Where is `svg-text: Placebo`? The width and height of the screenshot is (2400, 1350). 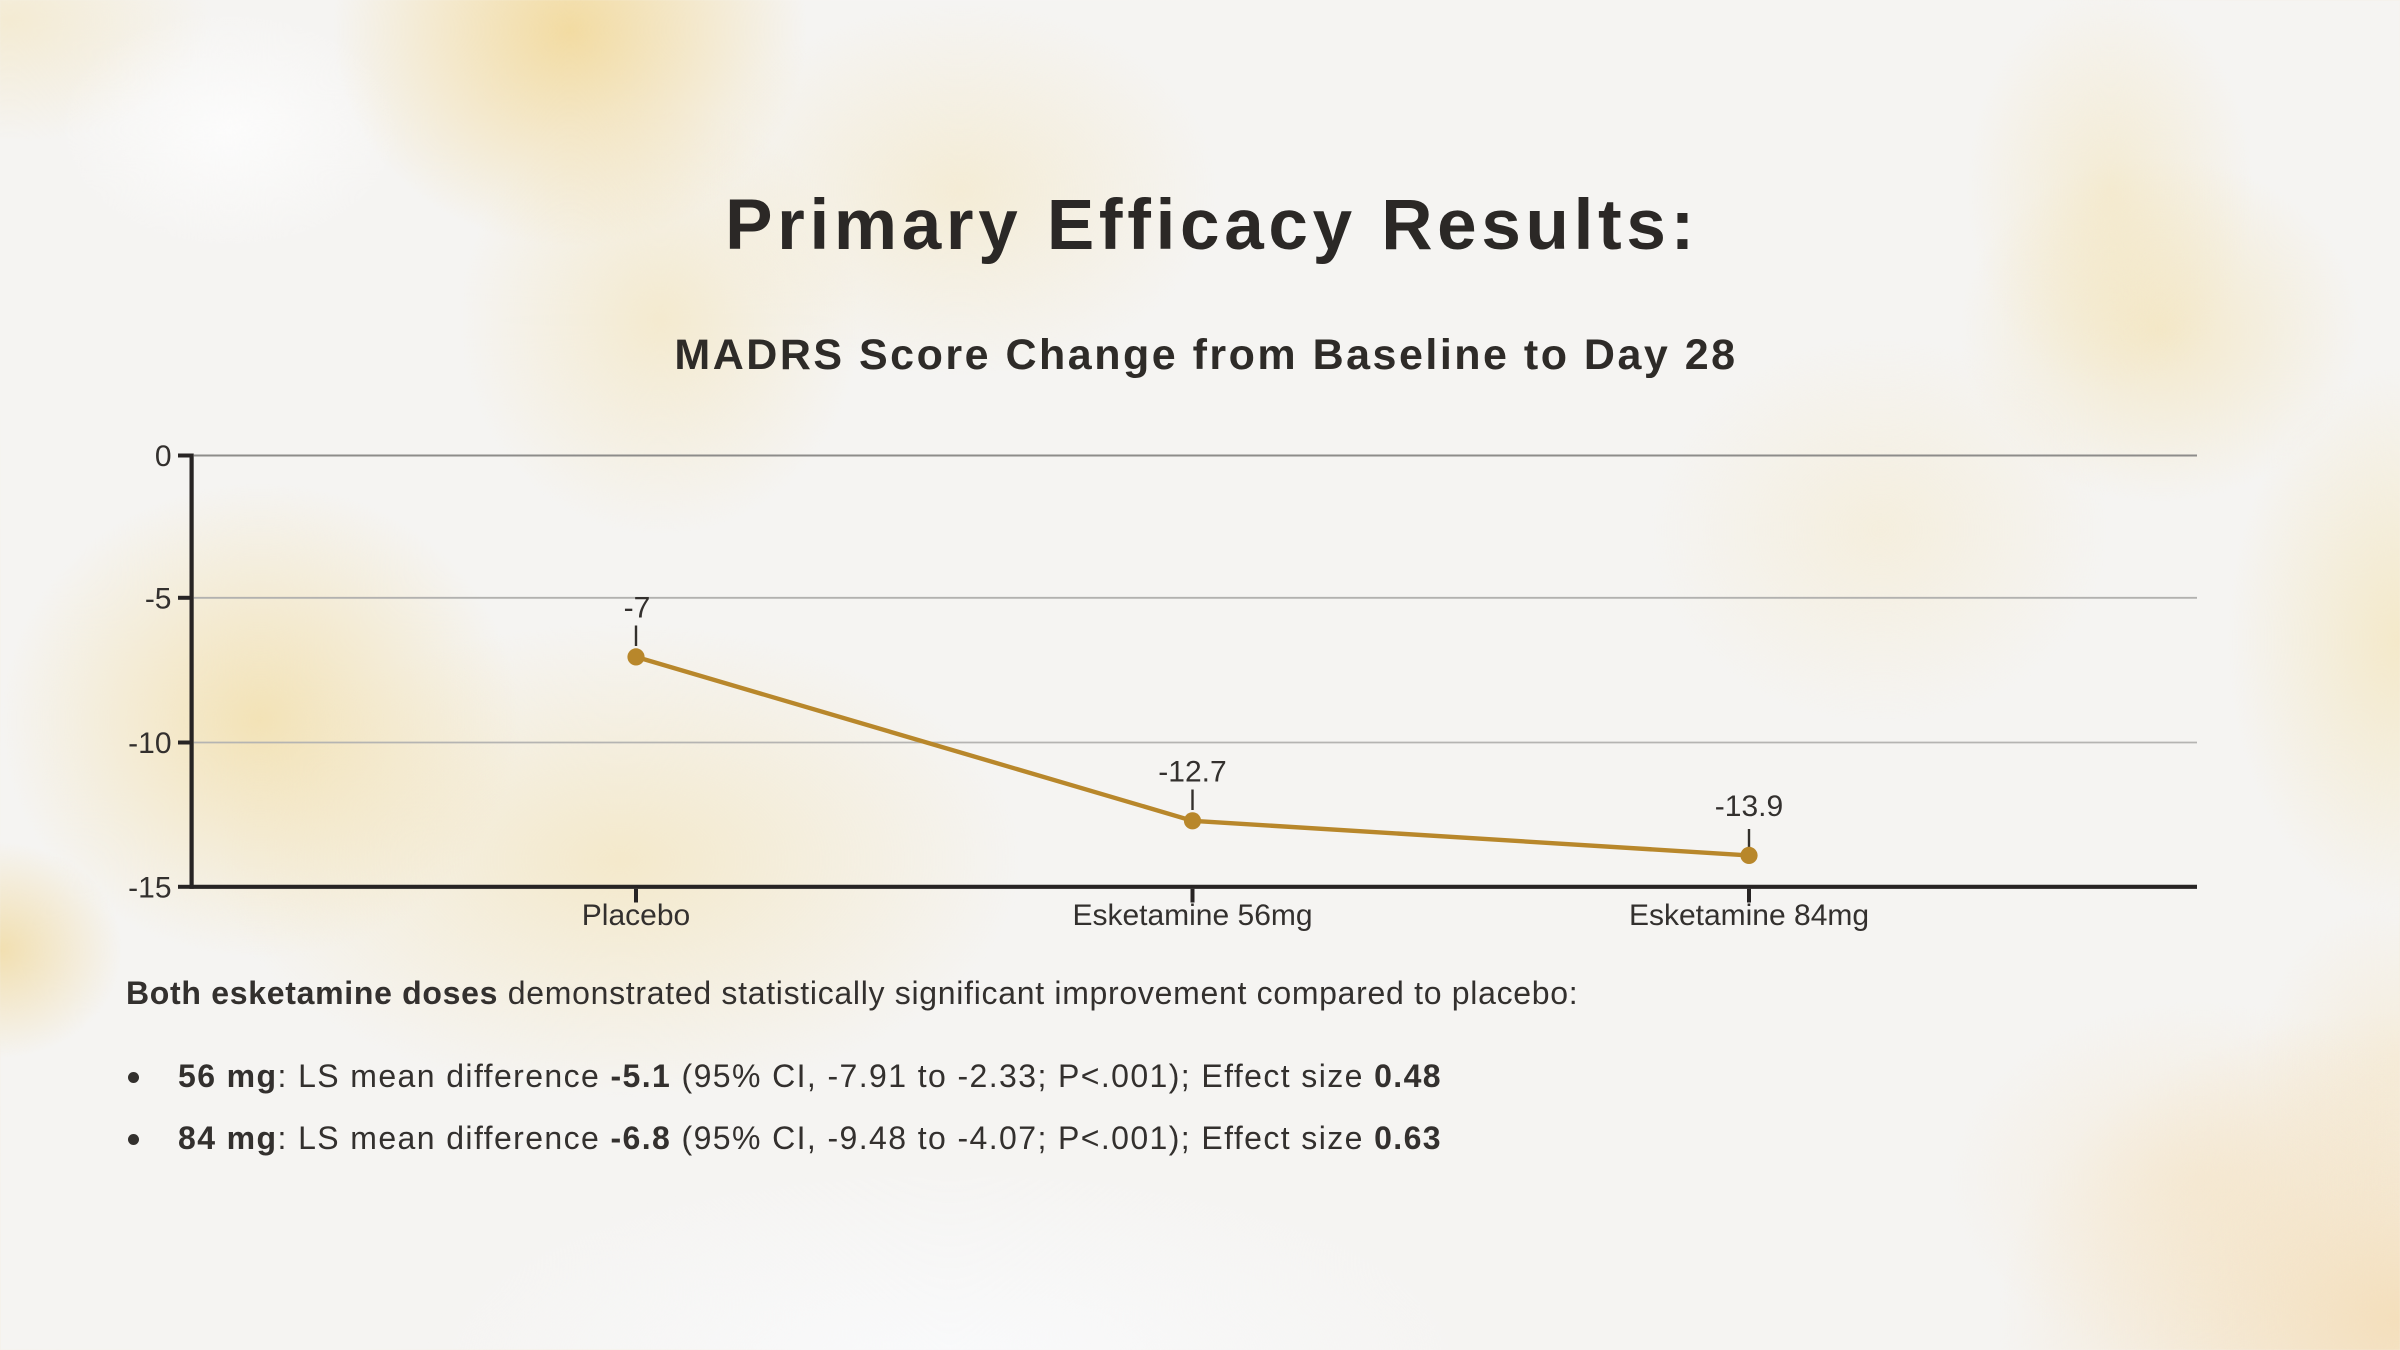 svg-text: Placebo is located at coordinates (636, 915).